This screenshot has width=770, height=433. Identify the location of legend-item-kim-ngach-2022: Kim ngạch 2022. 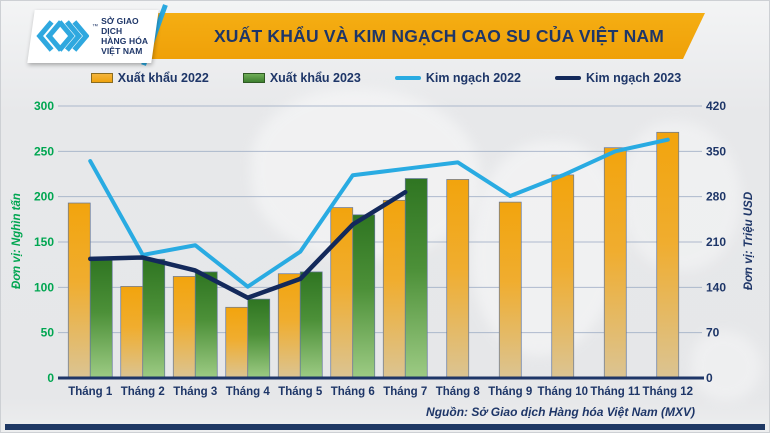
(457, 78).